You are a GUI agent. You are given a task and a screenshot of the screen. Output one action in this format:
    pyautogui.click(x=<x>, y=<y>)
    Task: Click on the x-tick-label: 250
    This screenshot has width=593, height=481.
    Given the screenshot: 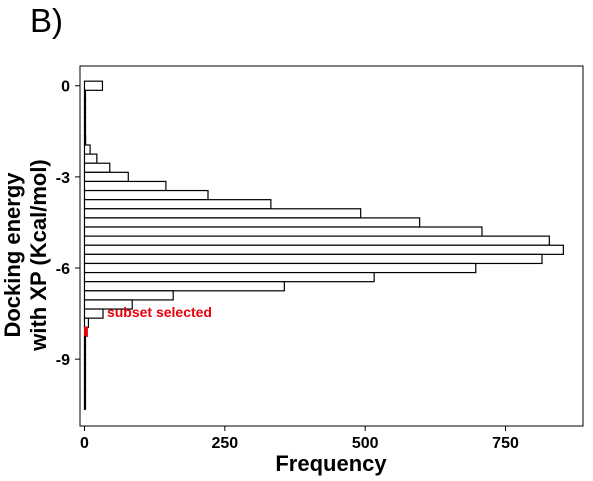 What is the action you would take?
    pyautogui.click(x=224, y=443)
    